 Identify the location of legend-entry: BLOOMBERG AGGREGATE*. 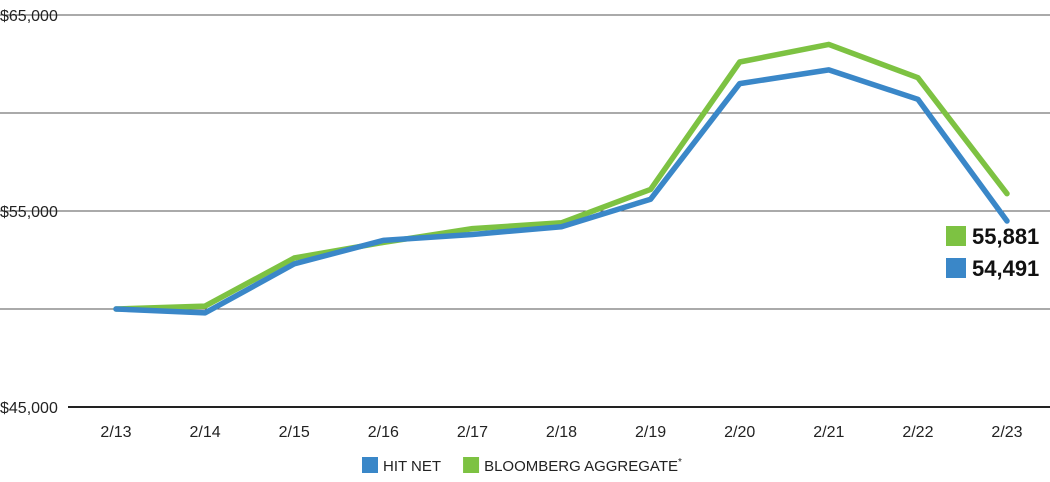
(583, 466).